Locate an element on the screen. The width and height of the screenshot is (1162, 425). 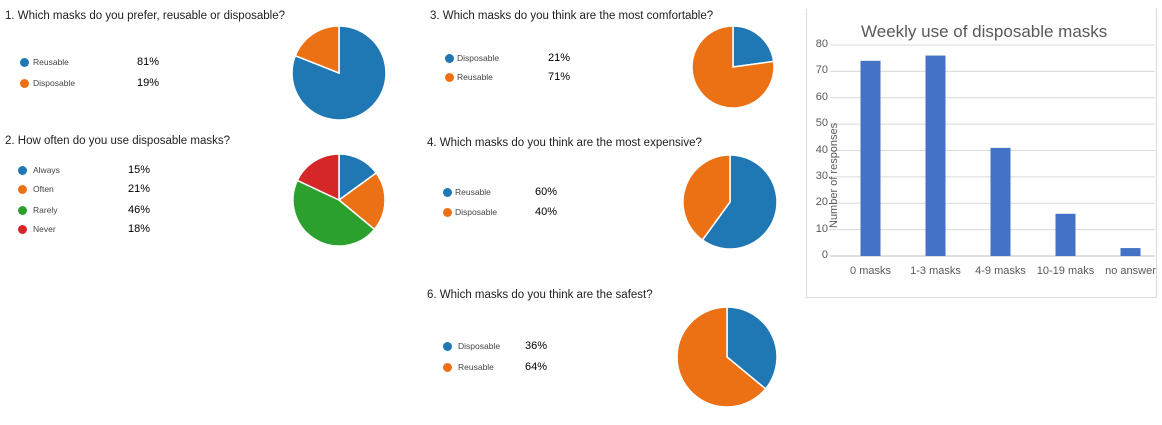
legend-label: Never is located at coordinates (44, 229).